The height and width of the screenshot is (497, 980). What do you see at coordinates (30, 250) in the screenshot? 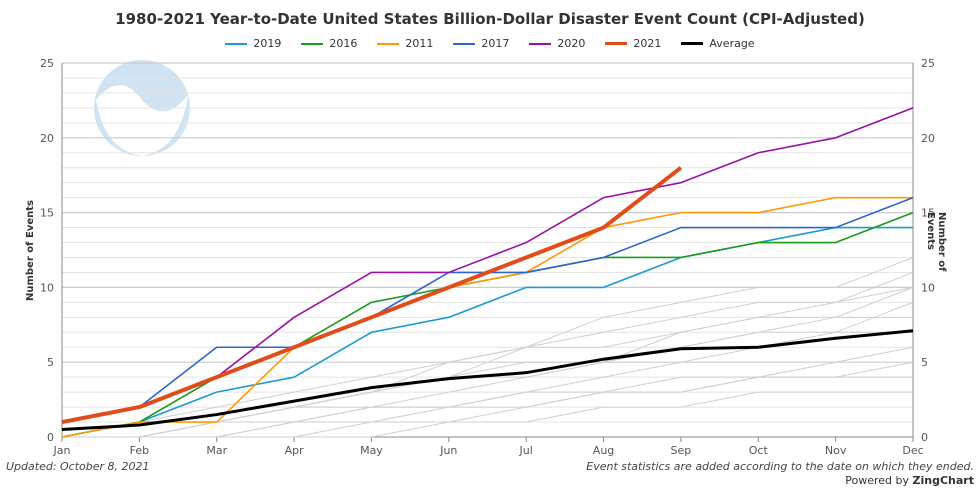
I see `y-axis-label-left: Number of Events` at bounding box center [30, 250].